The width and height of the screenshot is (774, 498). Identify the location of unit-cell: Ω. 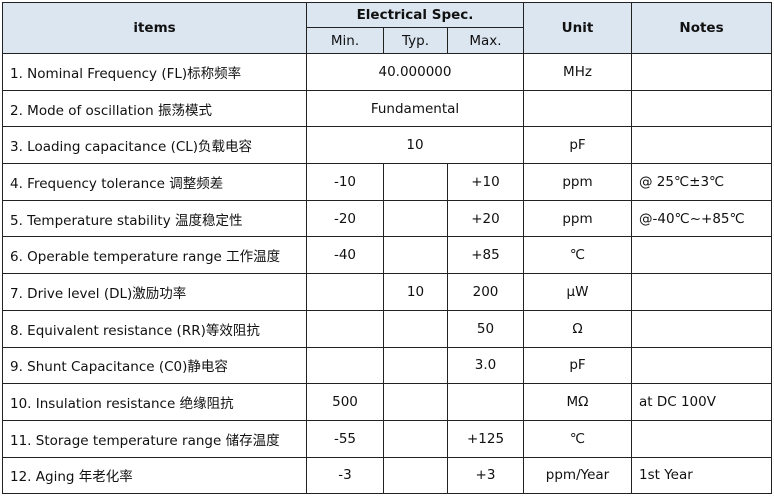
(577, 328).